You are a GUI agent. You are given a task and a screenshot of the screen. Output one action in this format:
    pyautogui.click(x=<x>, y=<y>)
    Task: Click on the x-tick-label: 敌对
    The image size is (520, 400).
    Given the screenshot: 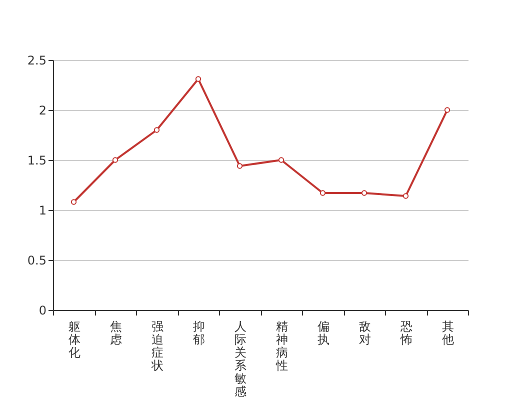 What is the action you would take?
    pyautogui.click(x=364, y=333)
    